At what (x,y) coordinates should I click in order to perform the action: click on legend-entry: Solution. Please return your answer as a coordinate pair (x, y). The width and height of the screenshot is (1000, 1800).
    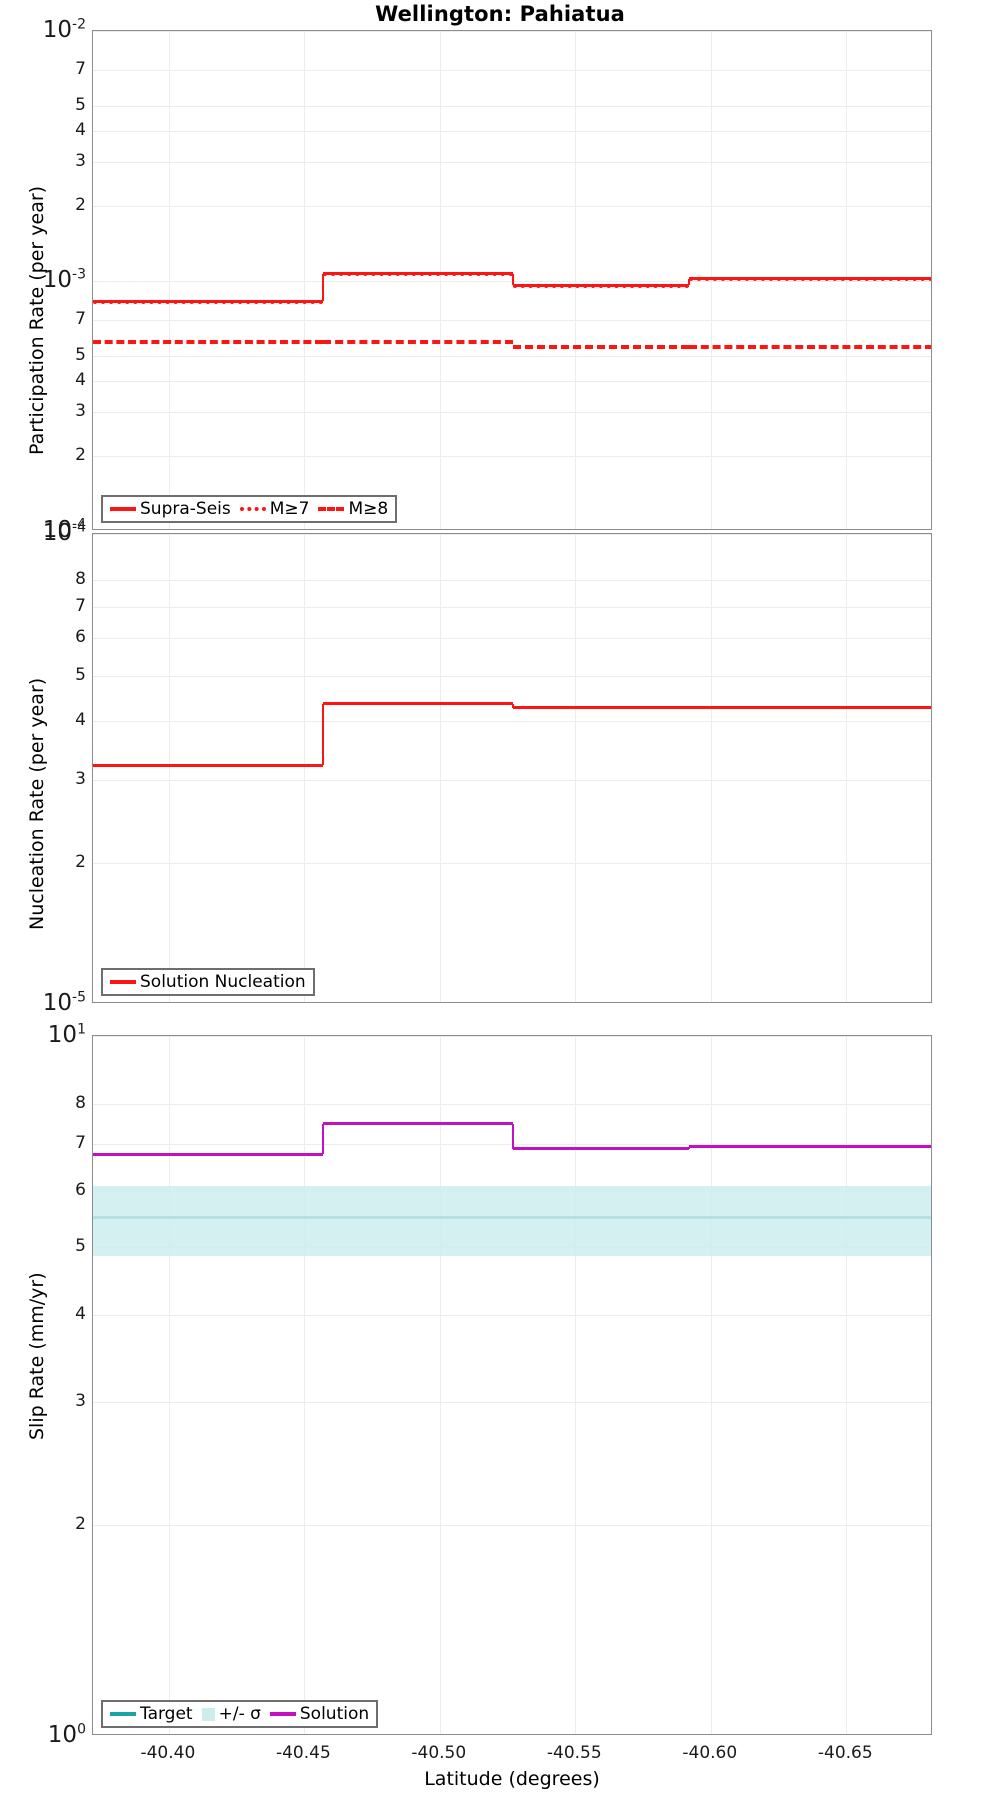
    Looking at the image, I should click on (319, 1714).